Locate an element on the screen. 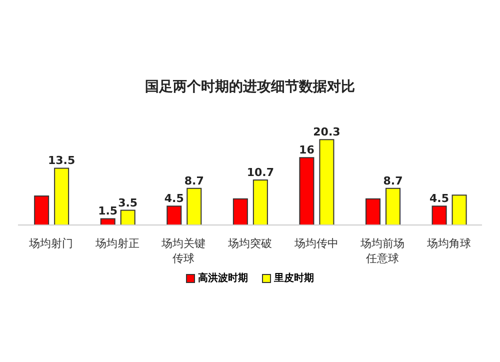  x-tick-label: 场均射正 is located at coordinates (117, 243).